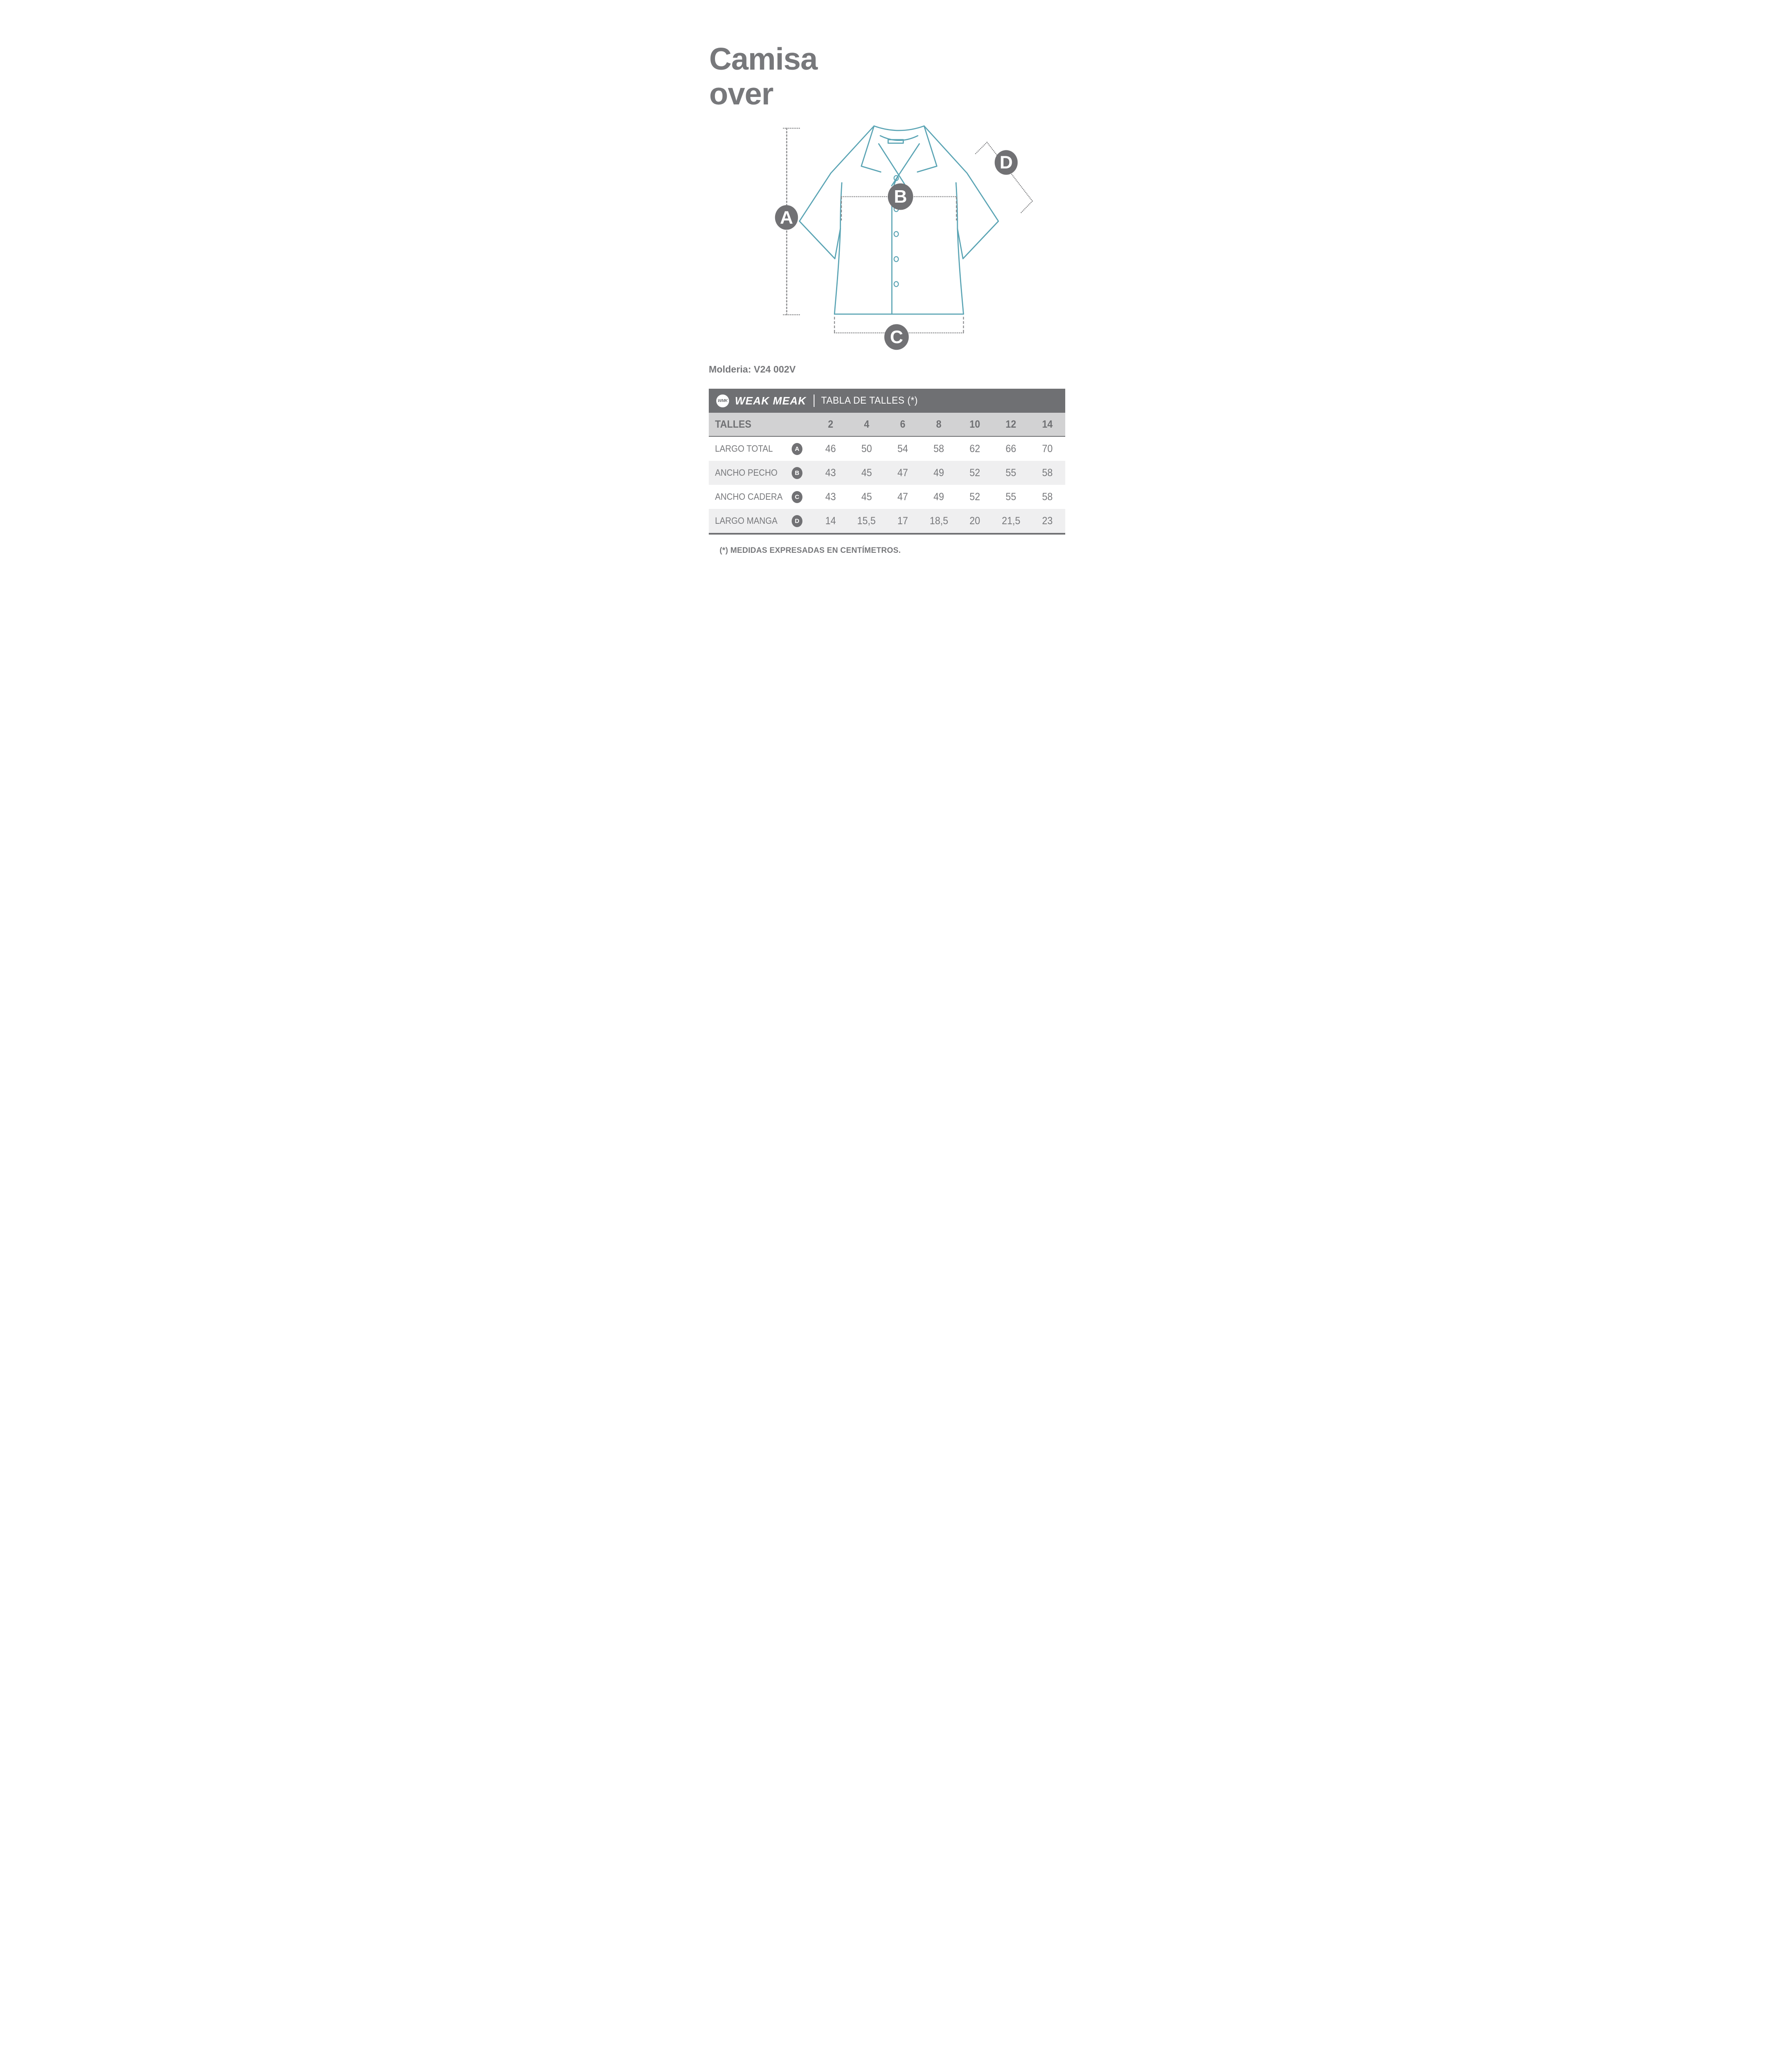 The width and height of the screenshot is (1774, 2072). I want to click on brand-logo-icon: WMK, so click(722, 400).